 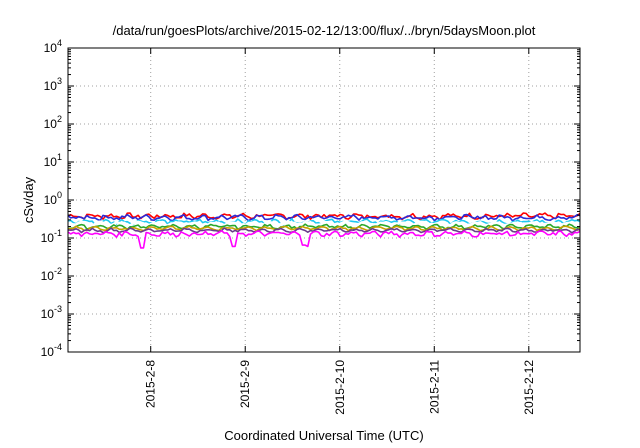 What do you see at coordinates (53, 46) in the screenshot?
I see `y-tick-label: 10⁴` at bounding box center [53, 46].